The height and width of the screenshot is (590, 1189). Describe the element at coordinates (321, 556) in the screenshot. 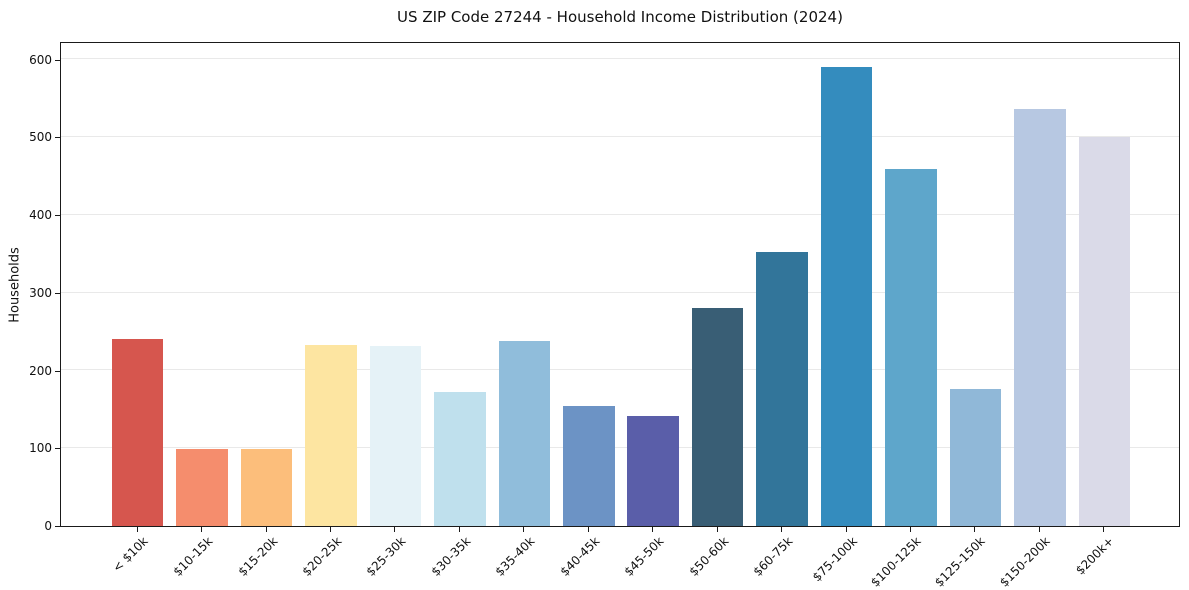

I see `x-tick-label-3: $20-25k` at that location.